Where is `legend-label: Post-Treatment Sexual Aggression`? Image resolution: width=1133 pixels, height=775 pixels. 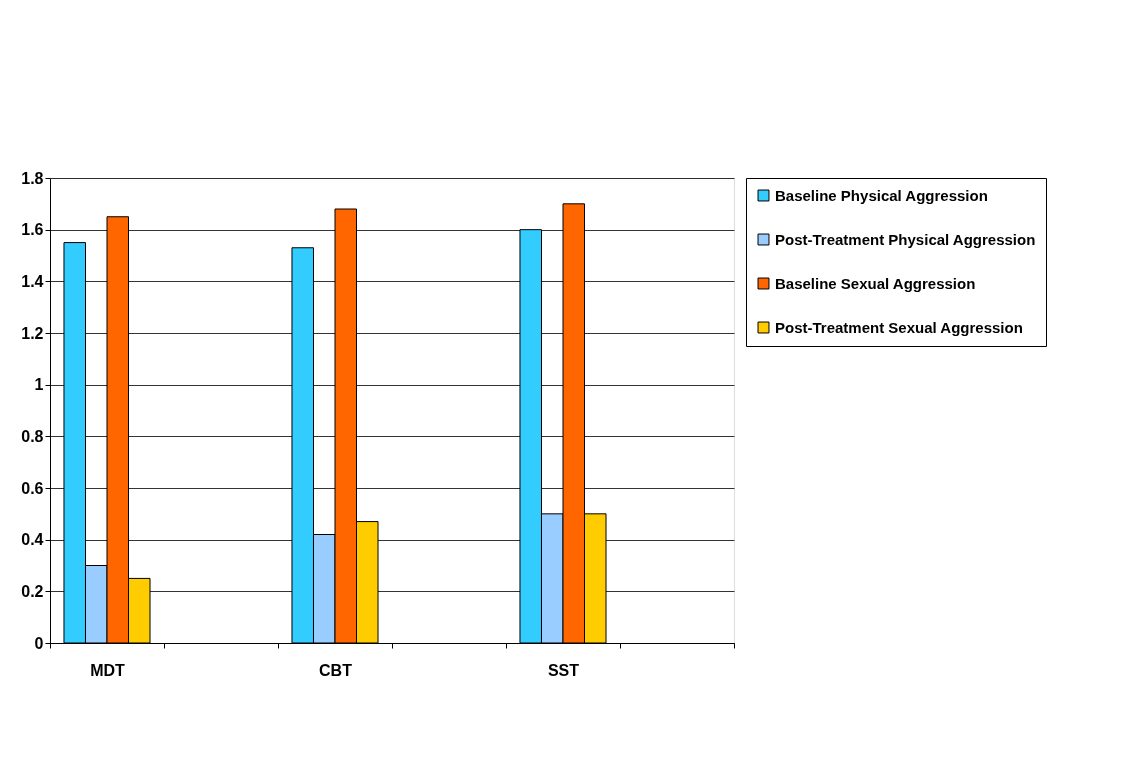 legend-label: Post-Treatment Sexual Aggression is located at coordinates (899, 327).